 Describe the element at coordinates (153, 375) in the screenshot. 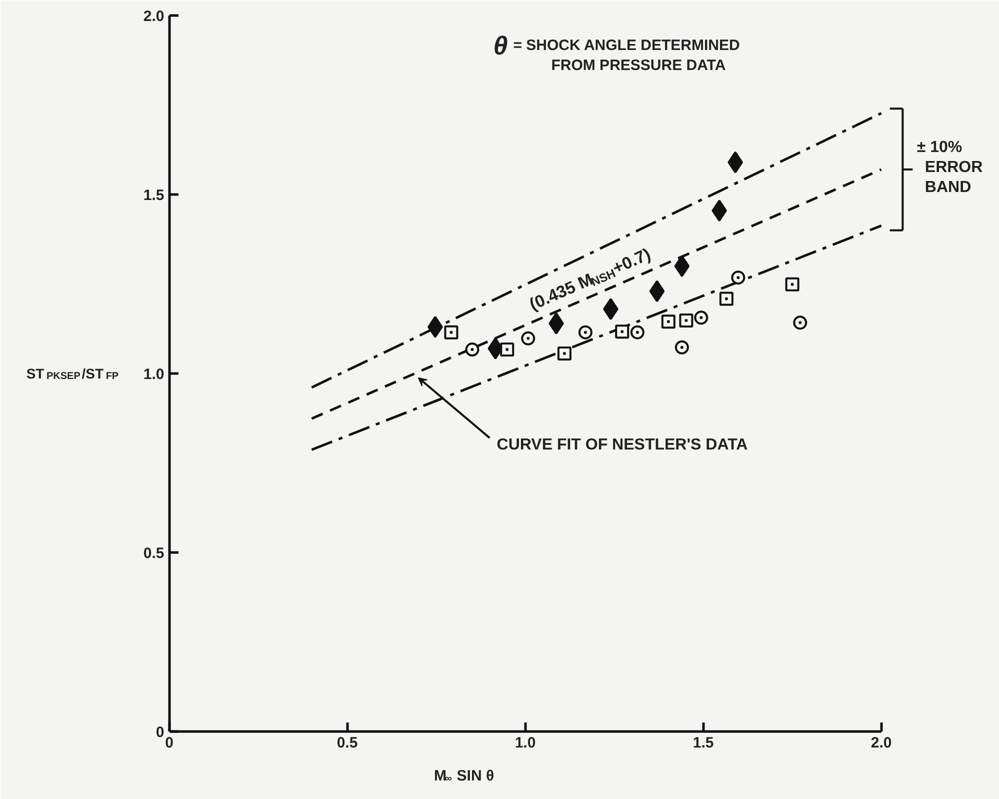

I see `y-tick-label: 1.0` at that location.